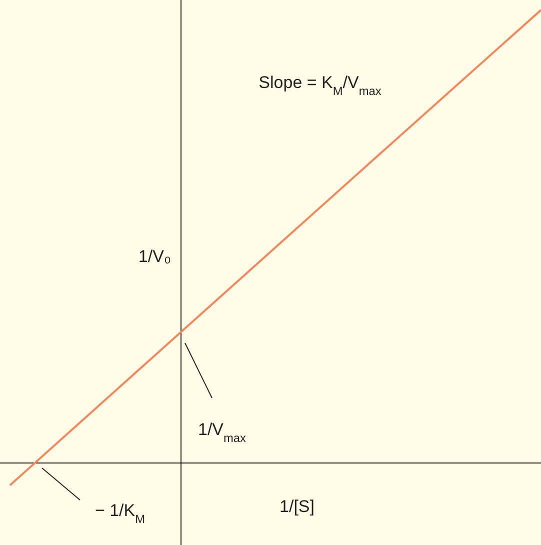 This screenshot has height=545, width=541. Describe the element at coordinates (297, 506) in the screenshot. I see `x-axis-title: 1/[S]` at that location.